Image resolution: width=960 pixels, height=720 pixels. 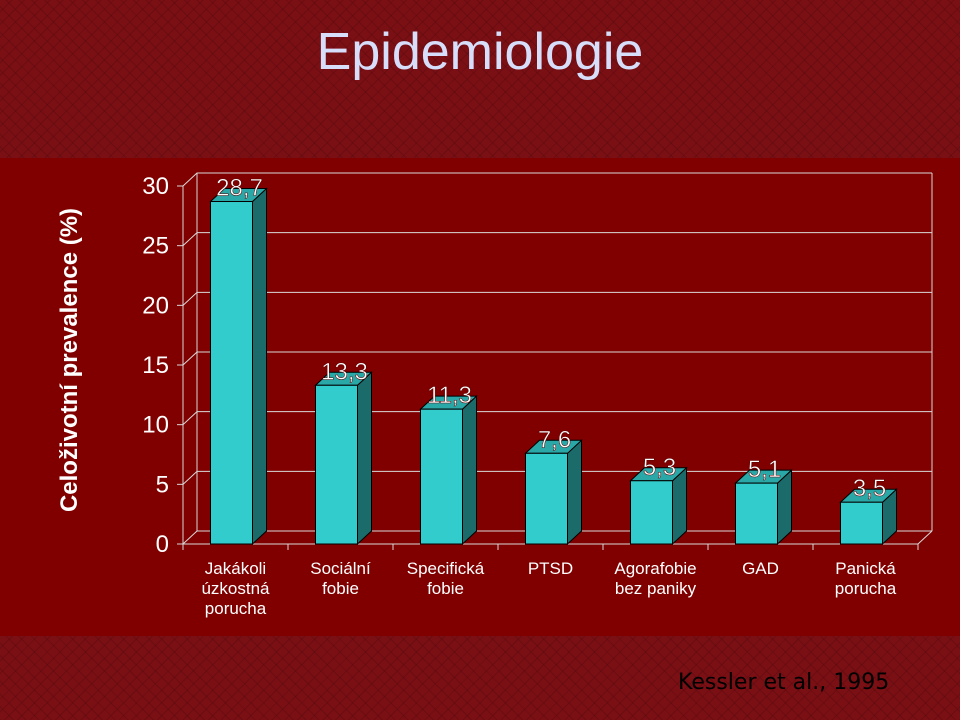 I want to click on data-label: 5,3, so click(x=659, y=467).